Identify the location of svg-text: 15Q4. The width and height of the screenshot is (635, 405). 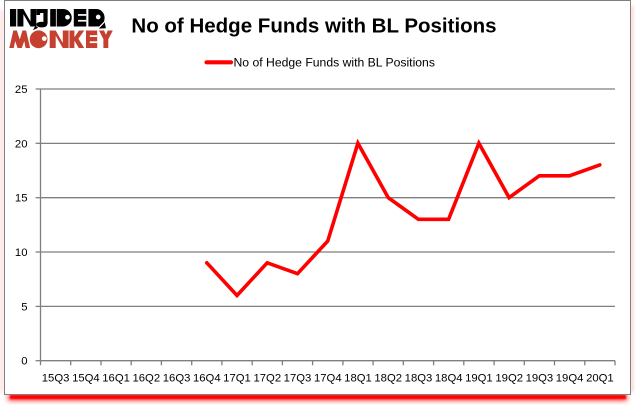
(86, 379).